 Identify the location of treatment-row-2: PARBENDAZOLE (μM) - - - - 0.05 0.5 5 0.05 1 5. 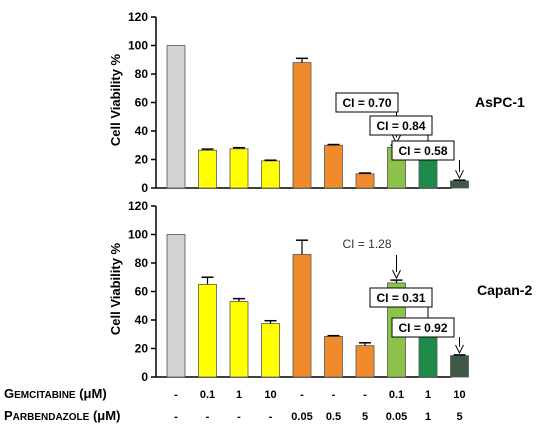
(233, 415).